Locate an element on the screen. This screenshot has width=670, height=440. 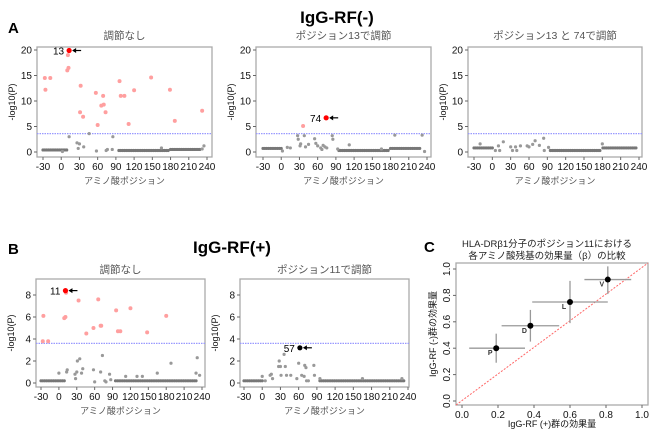
x-tick-label: 0.6 is located at coordinates (570, 415).